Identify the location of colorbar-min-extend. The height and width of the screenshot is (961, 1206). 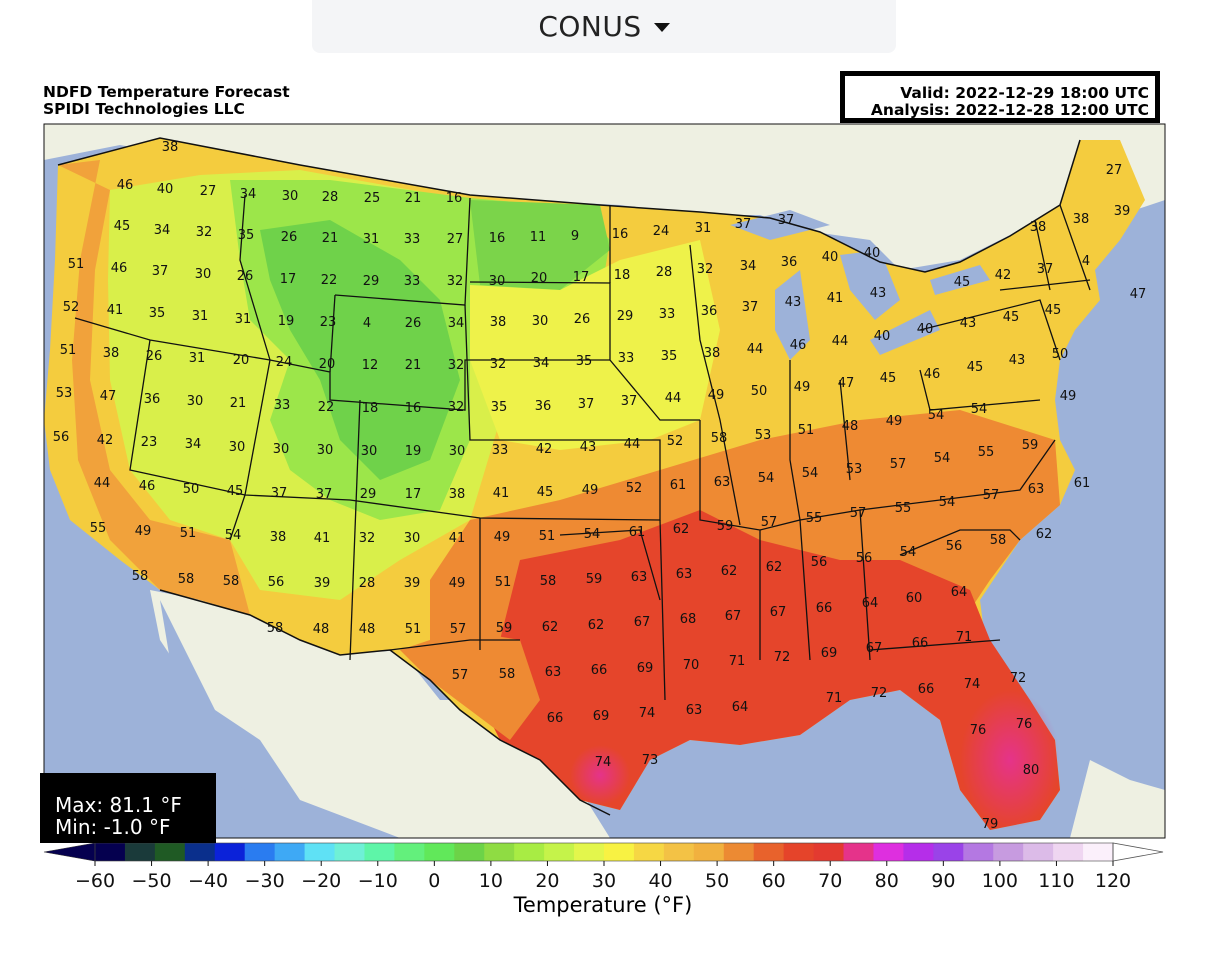
(69, 852).